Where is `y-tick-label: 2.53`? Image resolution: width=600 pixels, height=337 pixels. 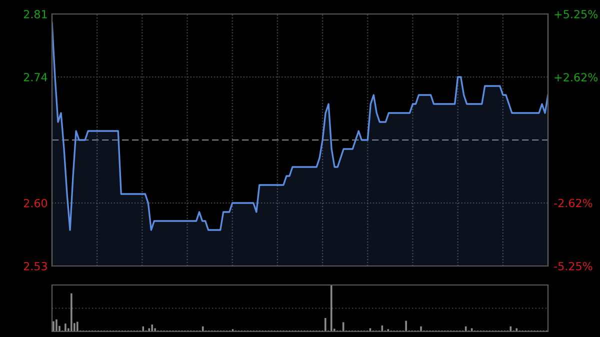
y-tick-label: 2.53 is located at coordinates (35, 266).